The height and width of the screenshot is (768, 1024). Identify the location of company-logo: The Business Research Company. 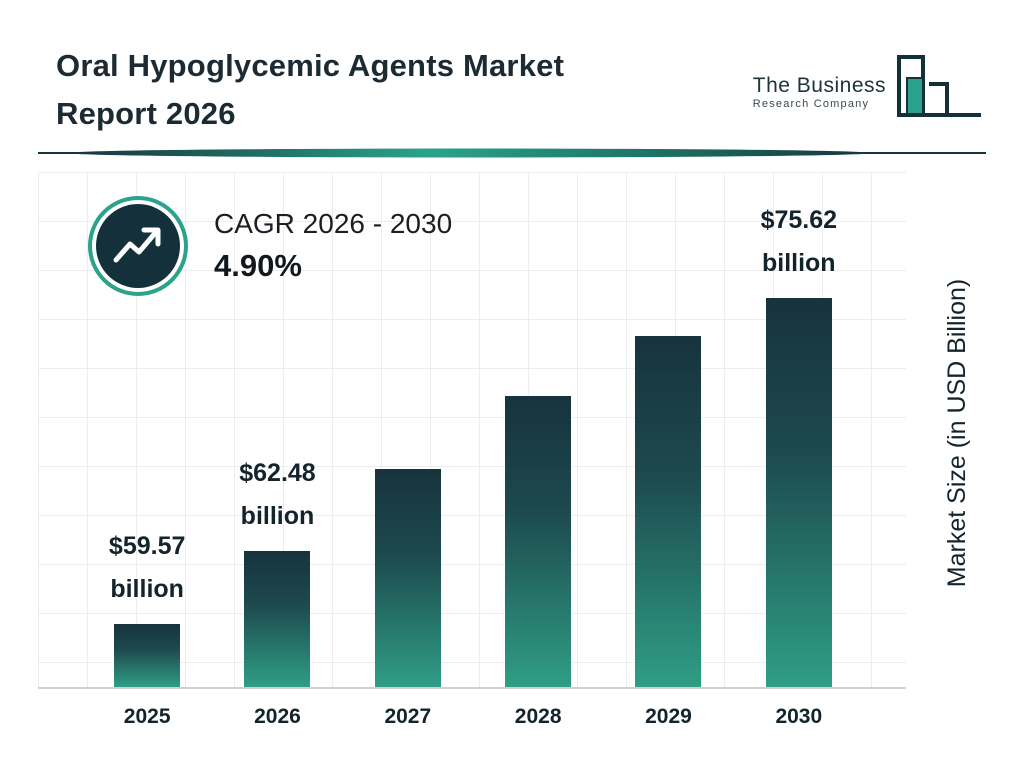
(868, 92).